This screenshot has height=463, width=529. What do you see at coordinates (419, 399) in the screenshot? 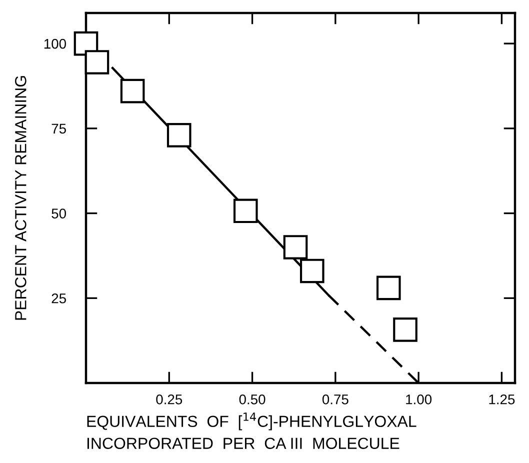
I see `x-tick-label: 1.00` at bounding box center [419, 399].